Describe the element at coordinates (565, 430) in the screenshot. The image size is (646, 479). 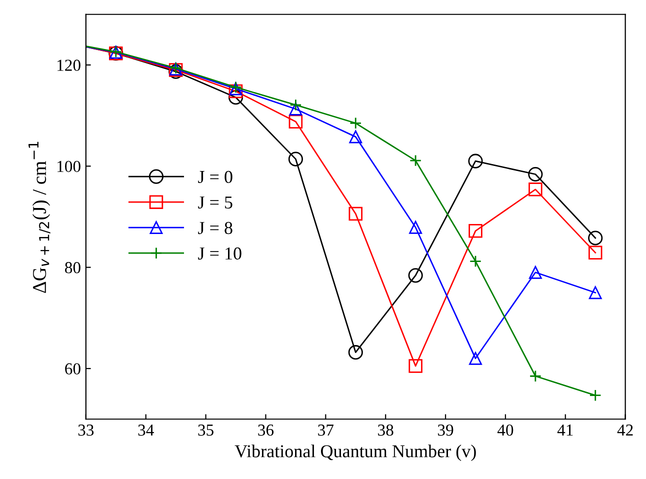
I see `x-tick-label: 41` at that location.